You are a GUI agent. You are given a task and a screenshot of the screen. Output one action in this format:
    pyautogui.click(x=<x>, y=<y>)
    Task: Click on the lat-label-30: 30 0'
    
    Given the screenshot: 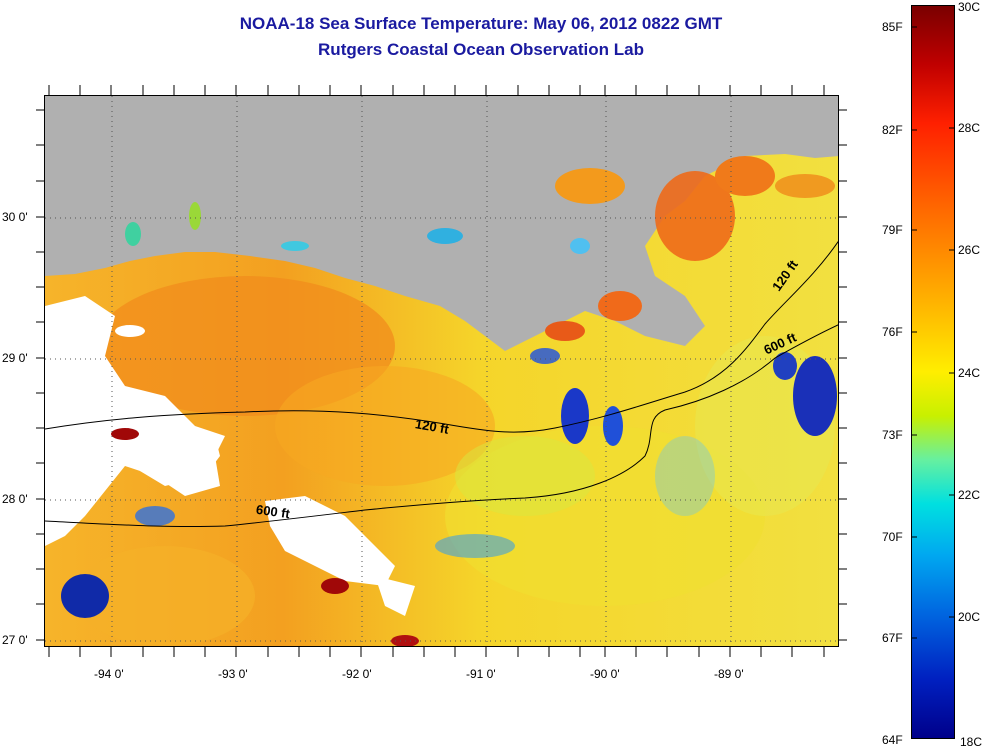 What is the action you would take?
    pyautogui.click(x=15, y=217)
    